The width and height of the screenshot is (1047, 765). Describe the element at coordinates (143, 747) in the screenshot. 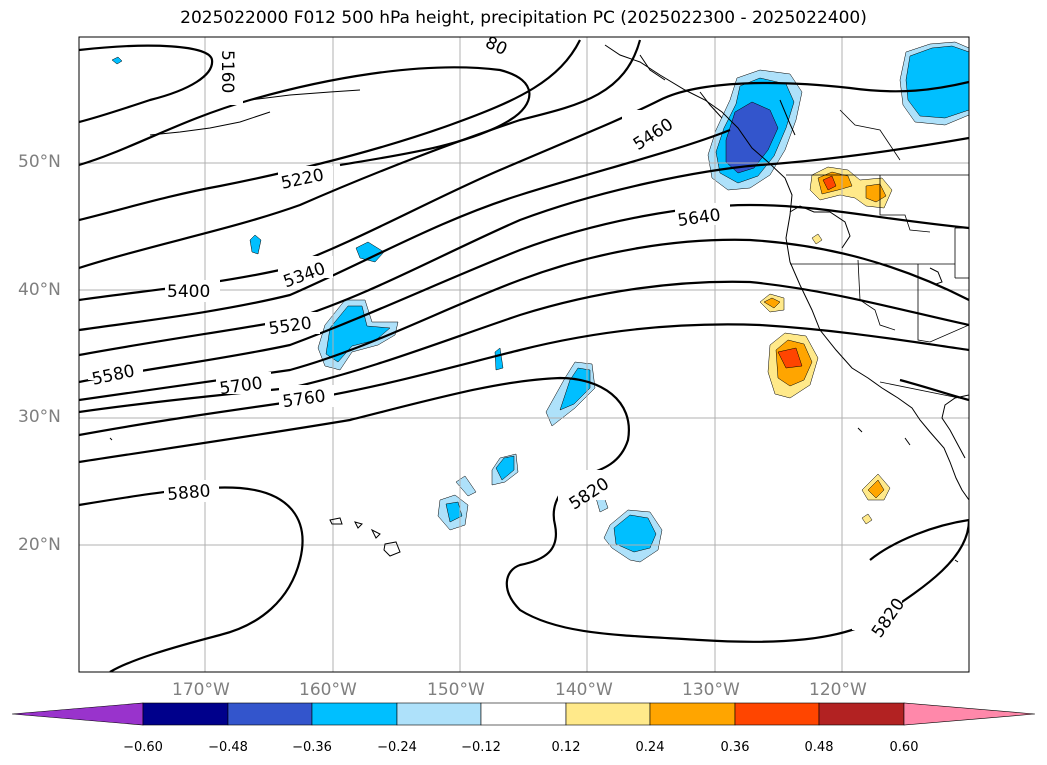

I see `cb-tick-neg060: −0.60` at that location.